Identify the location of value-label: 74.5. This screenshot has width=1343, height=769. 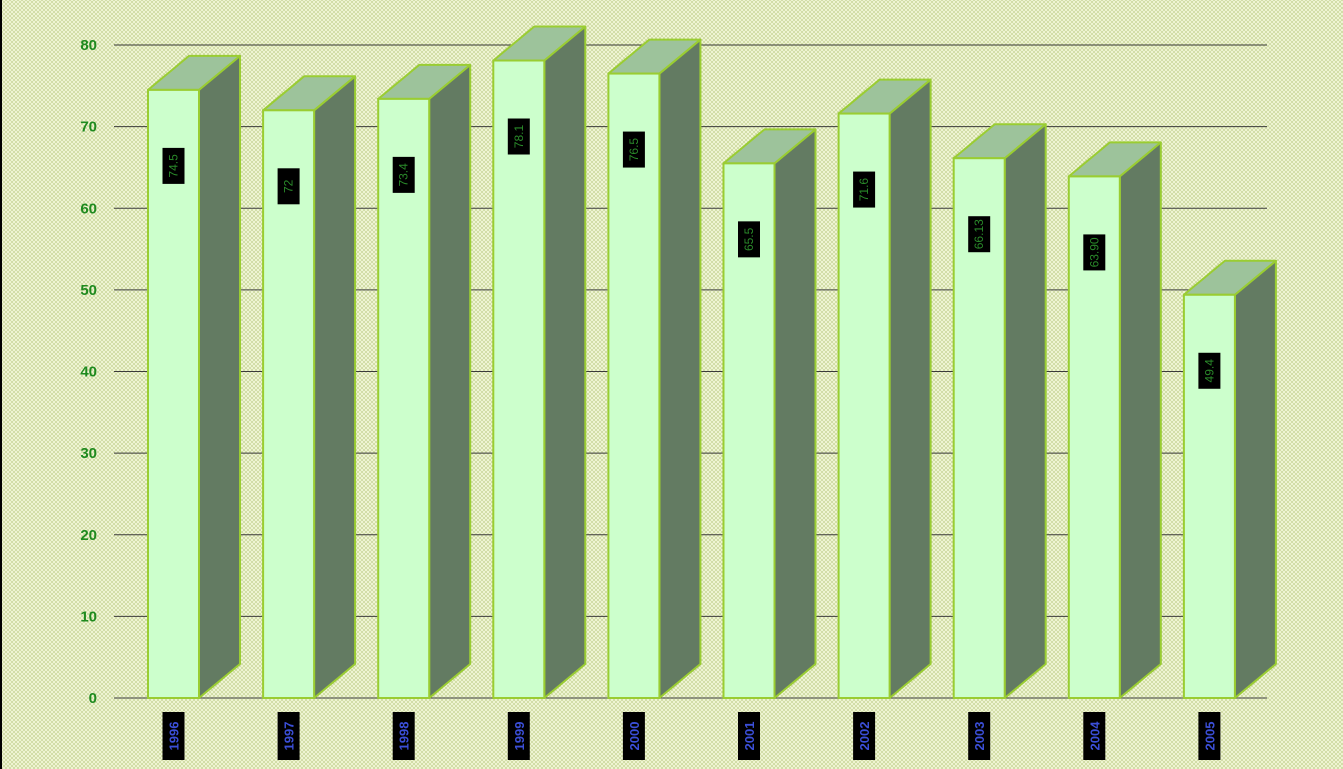
(174, 166).